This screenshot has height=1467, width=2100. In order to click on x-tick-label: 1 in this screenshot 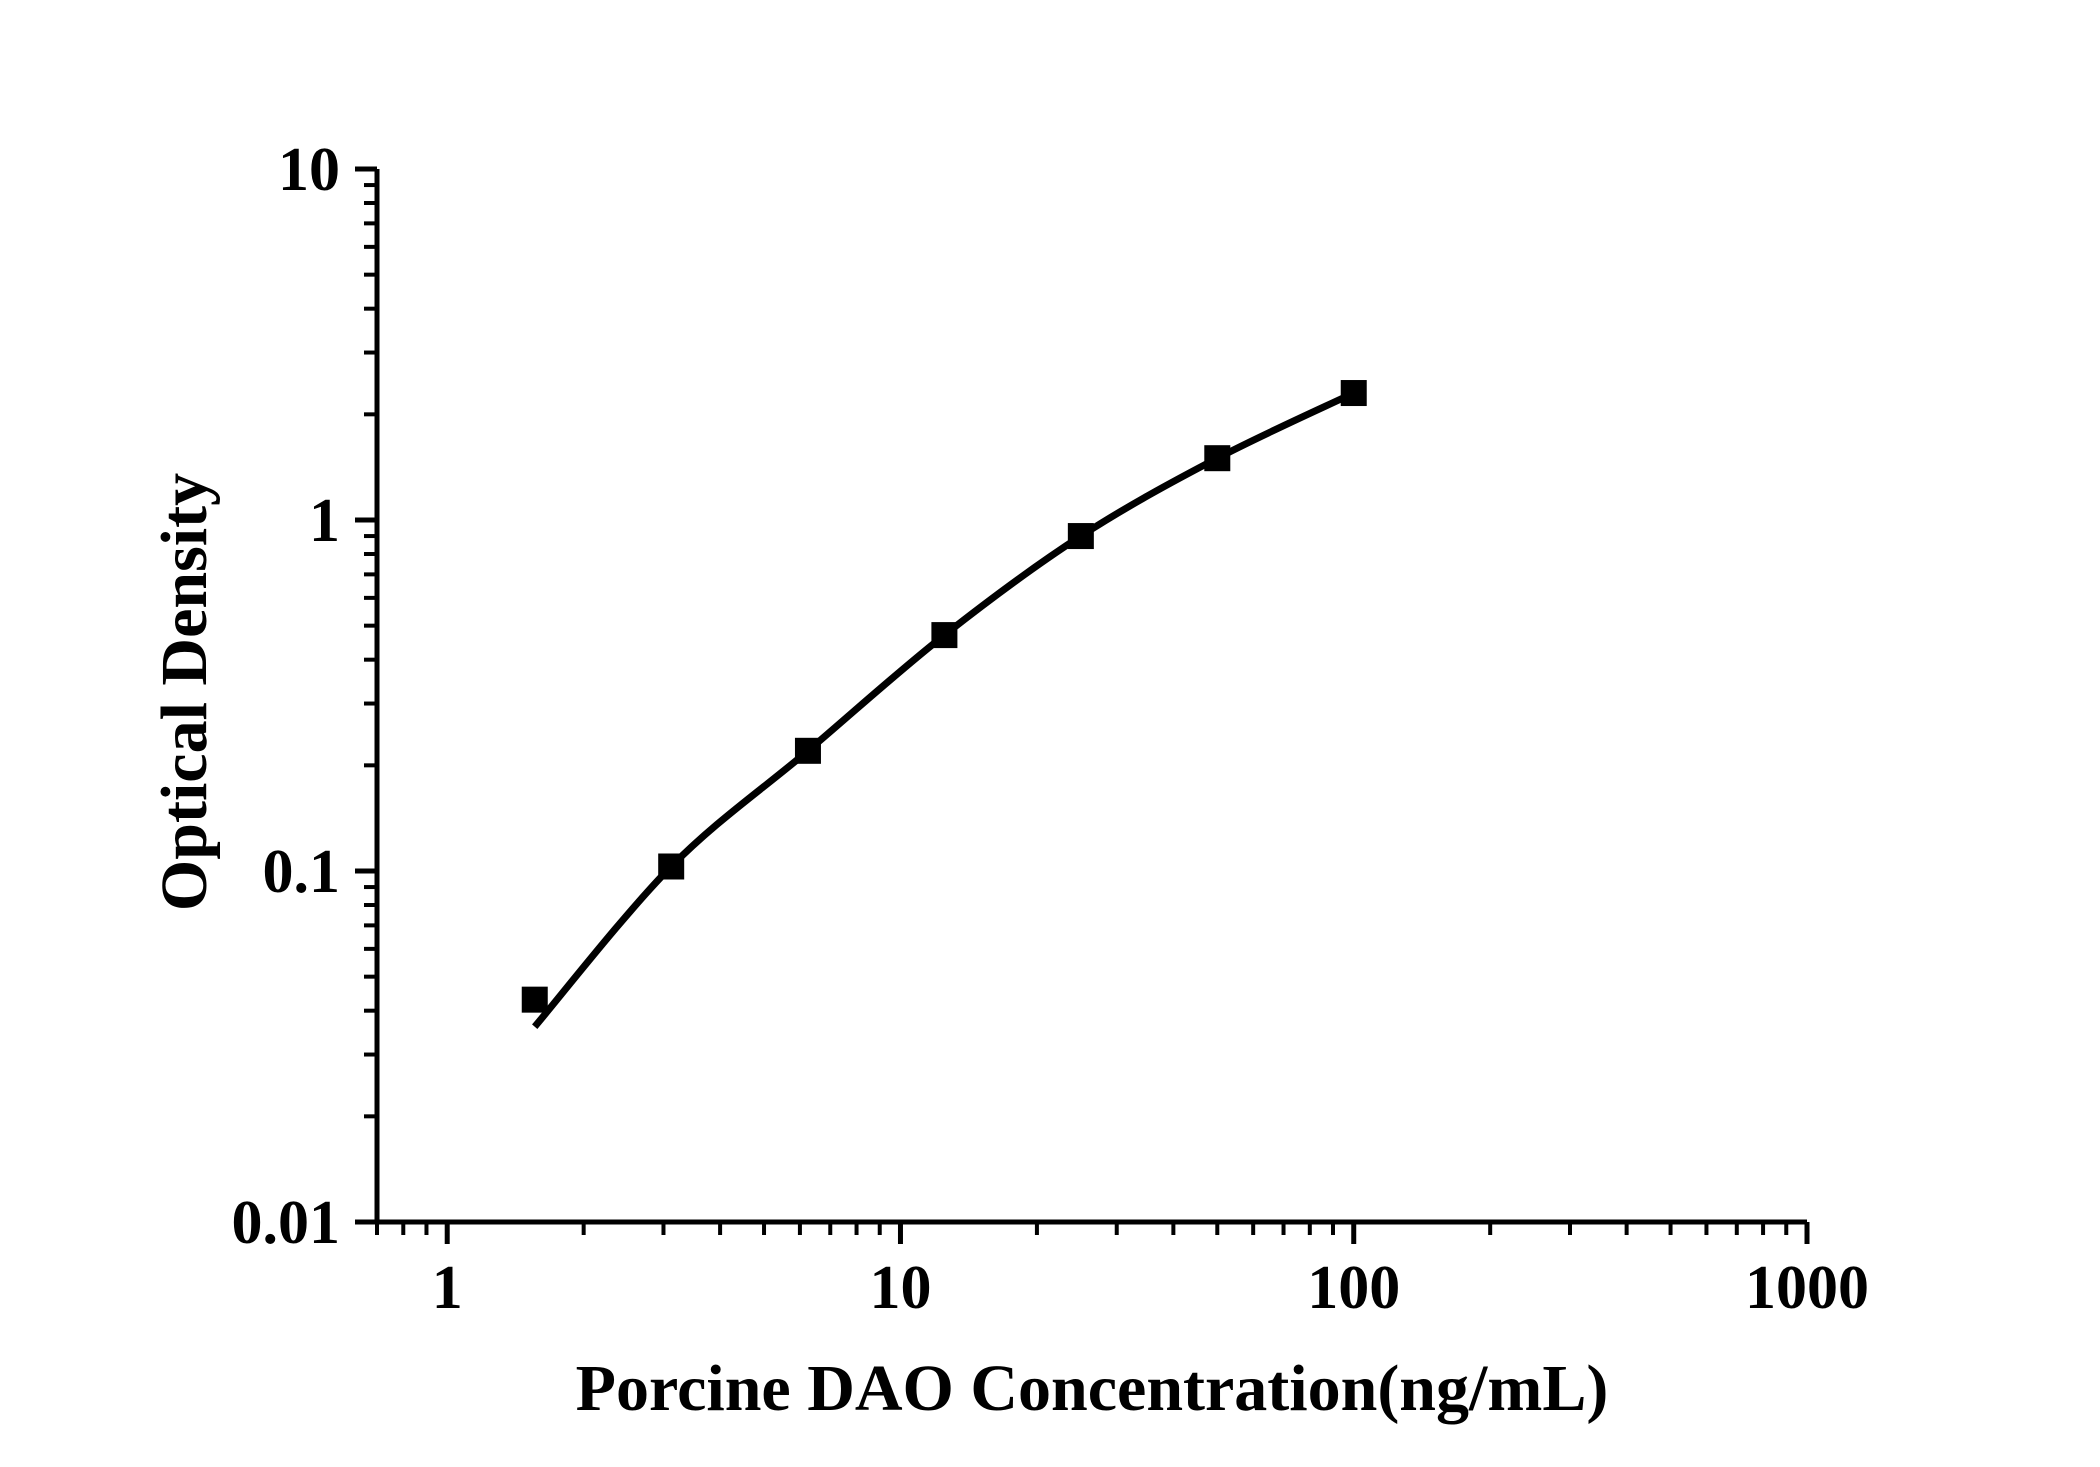, I will do `click(447, 1288)`.